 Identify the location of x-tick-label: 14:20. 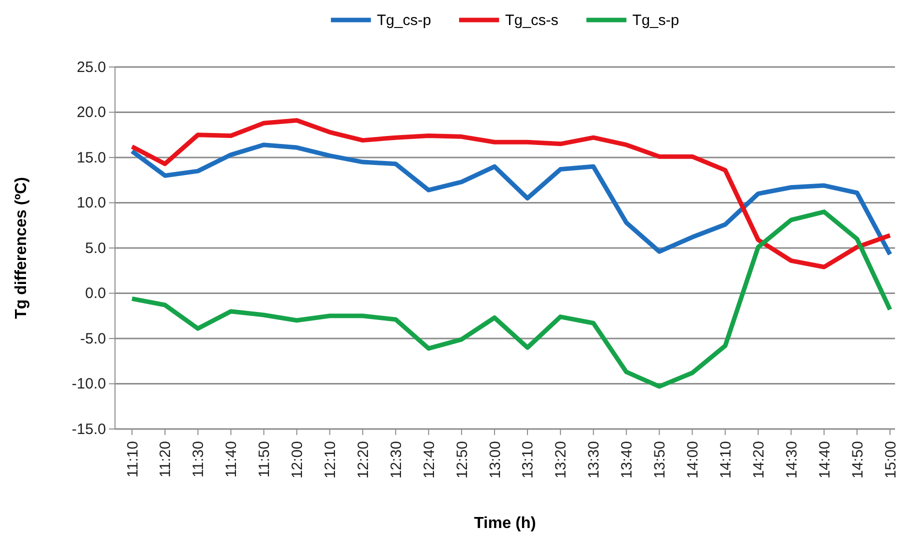
(759, 460).